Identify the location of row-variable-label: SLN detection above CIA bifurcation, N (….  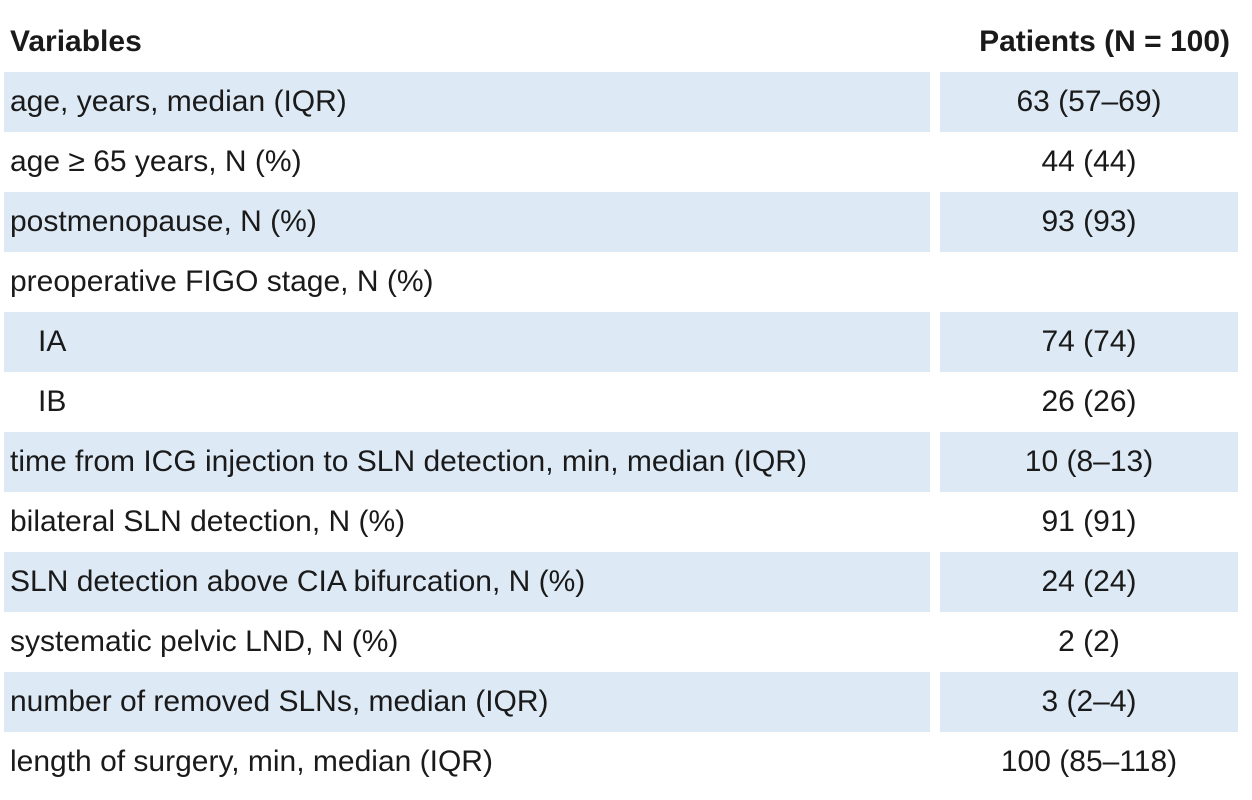
(467, 582).